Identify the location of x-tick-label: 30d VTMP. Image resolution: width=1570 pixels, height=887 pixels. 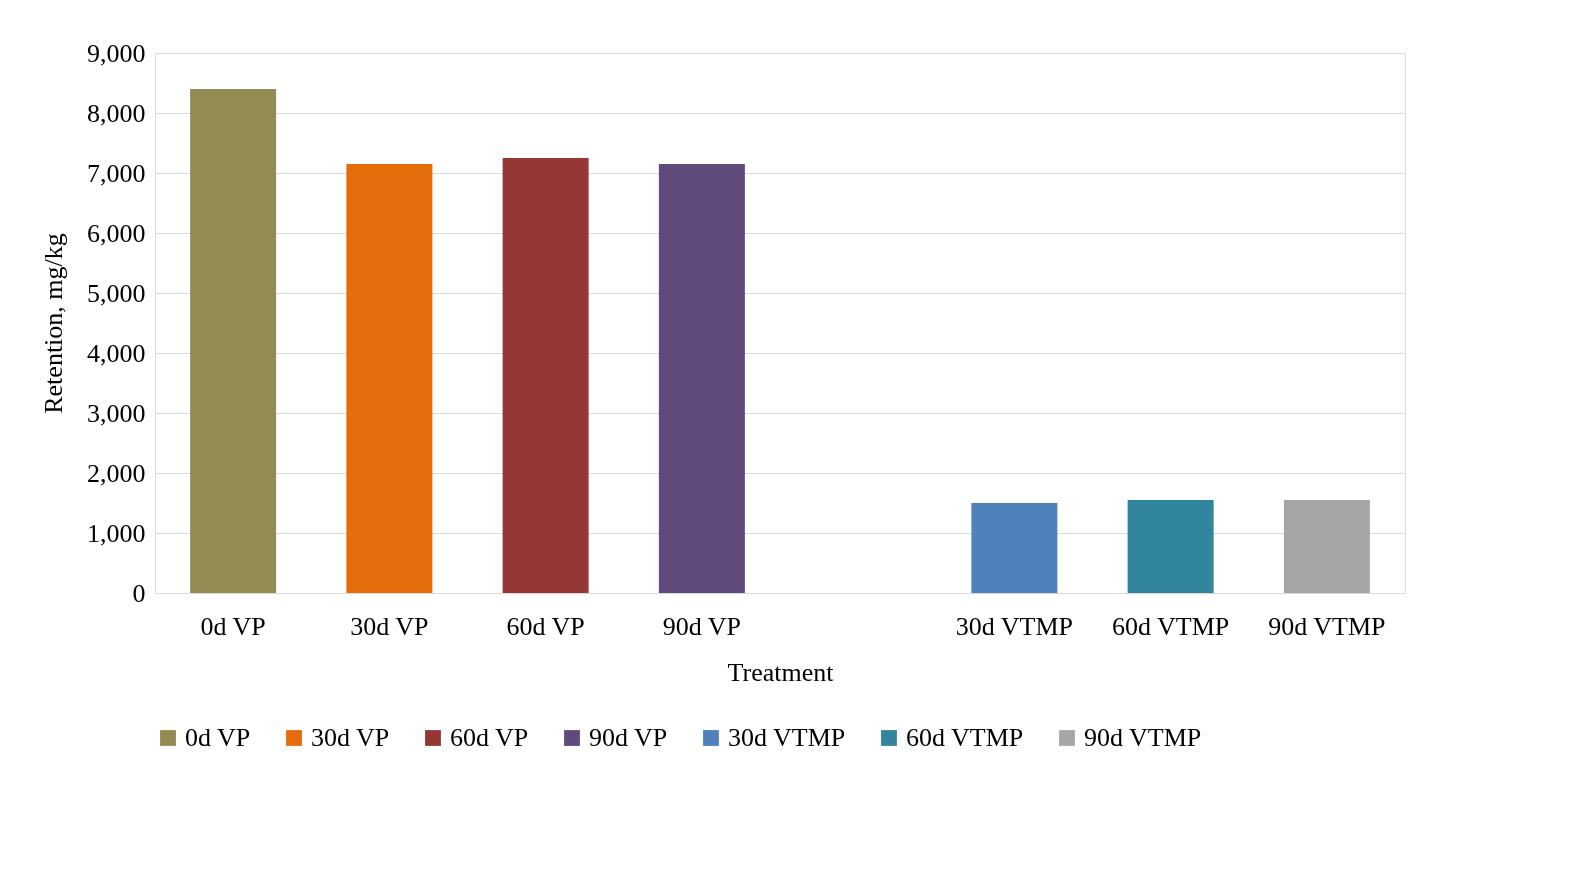
(1014, 626).